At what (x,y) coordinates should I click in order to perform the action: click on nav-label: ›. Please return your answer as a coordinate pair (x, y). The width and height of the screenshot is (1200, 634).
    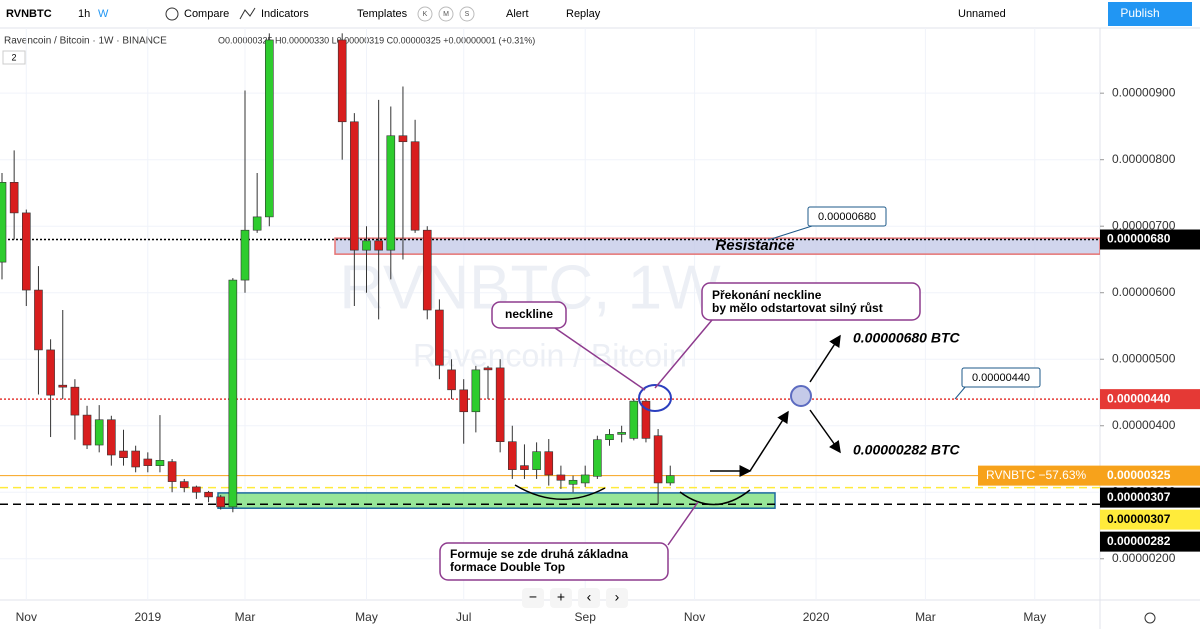
    Looking at the image, I should click on (617, 597).